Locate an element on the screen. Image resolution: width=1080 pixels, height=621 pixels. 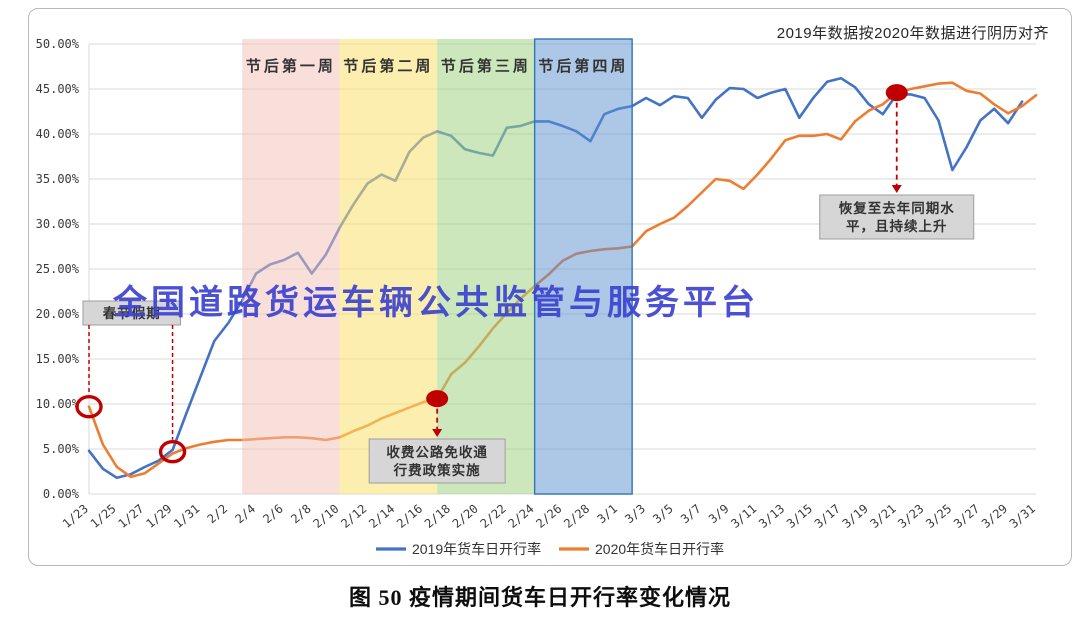
y-axis-tick: 30.00% is located at coordinates (58, 224).